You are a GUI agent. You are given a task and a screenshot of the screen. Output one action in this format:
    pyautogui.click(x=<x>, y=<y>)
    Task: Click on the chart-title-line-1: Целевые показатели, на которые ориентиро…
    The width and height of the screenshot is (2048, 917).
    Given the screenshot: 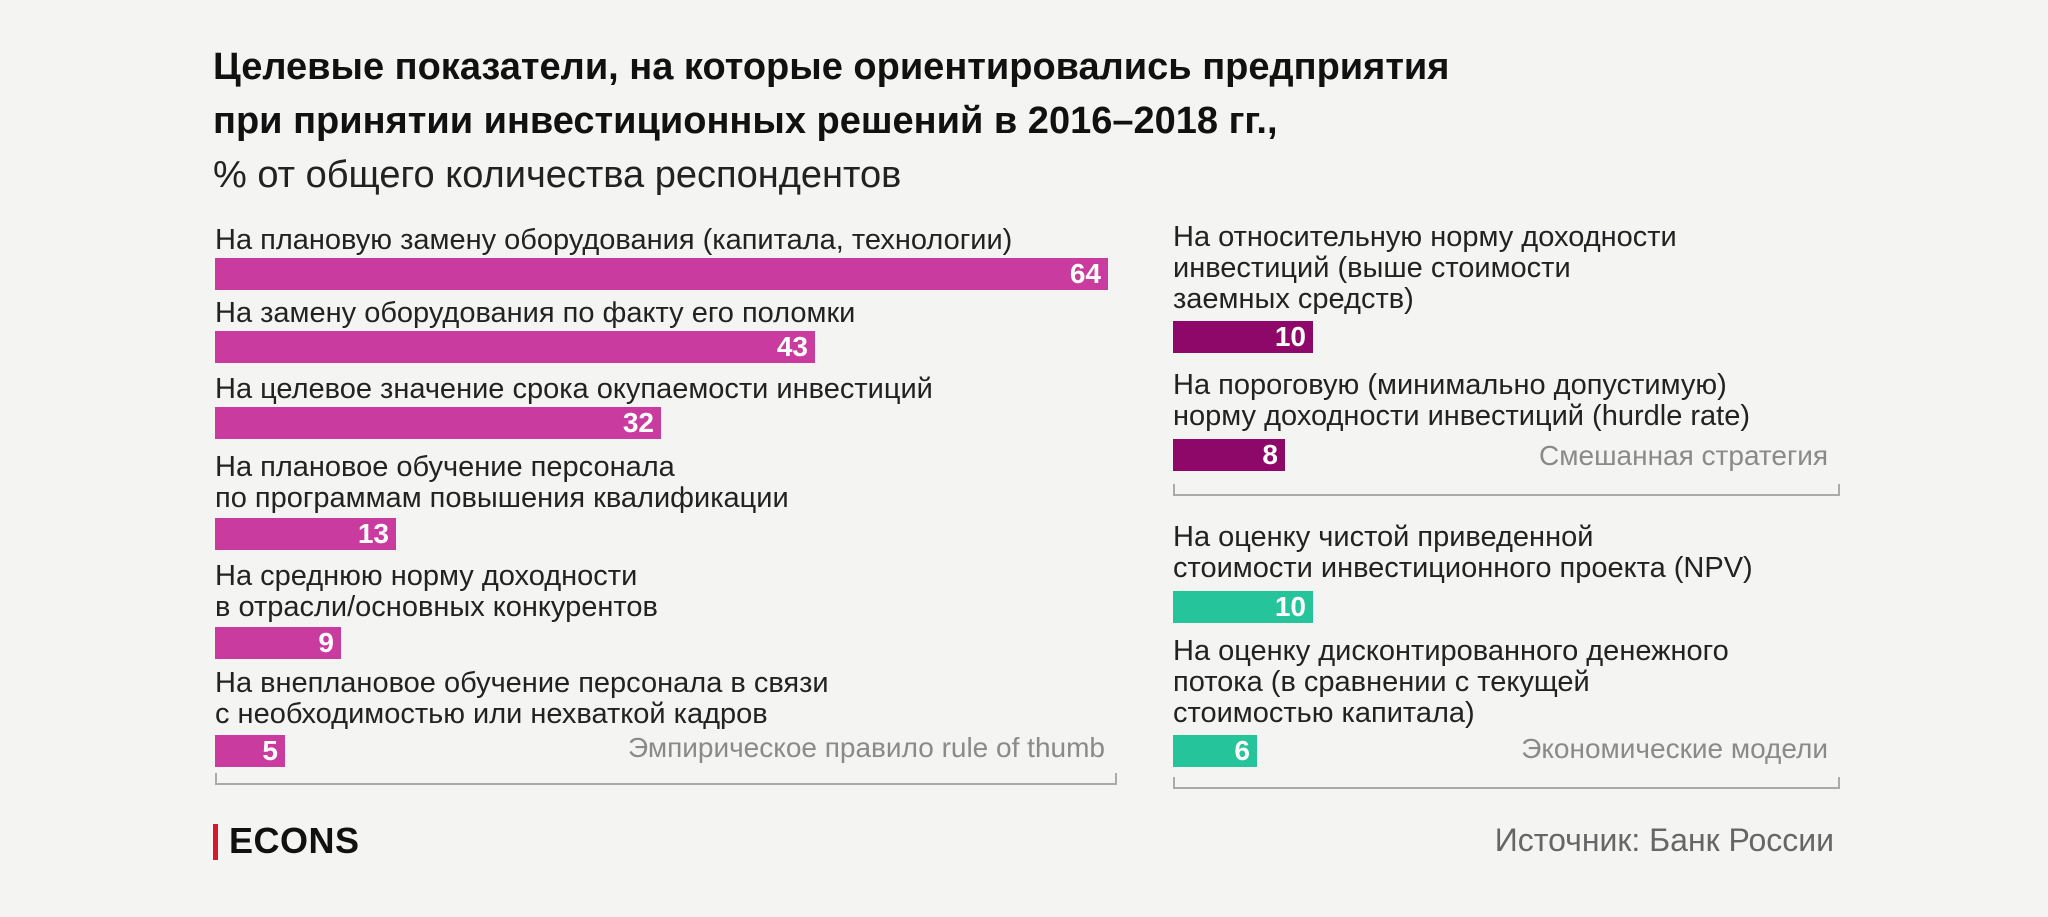 What is the action you would take?
    pyautogui.click(x=831, y=67)
    